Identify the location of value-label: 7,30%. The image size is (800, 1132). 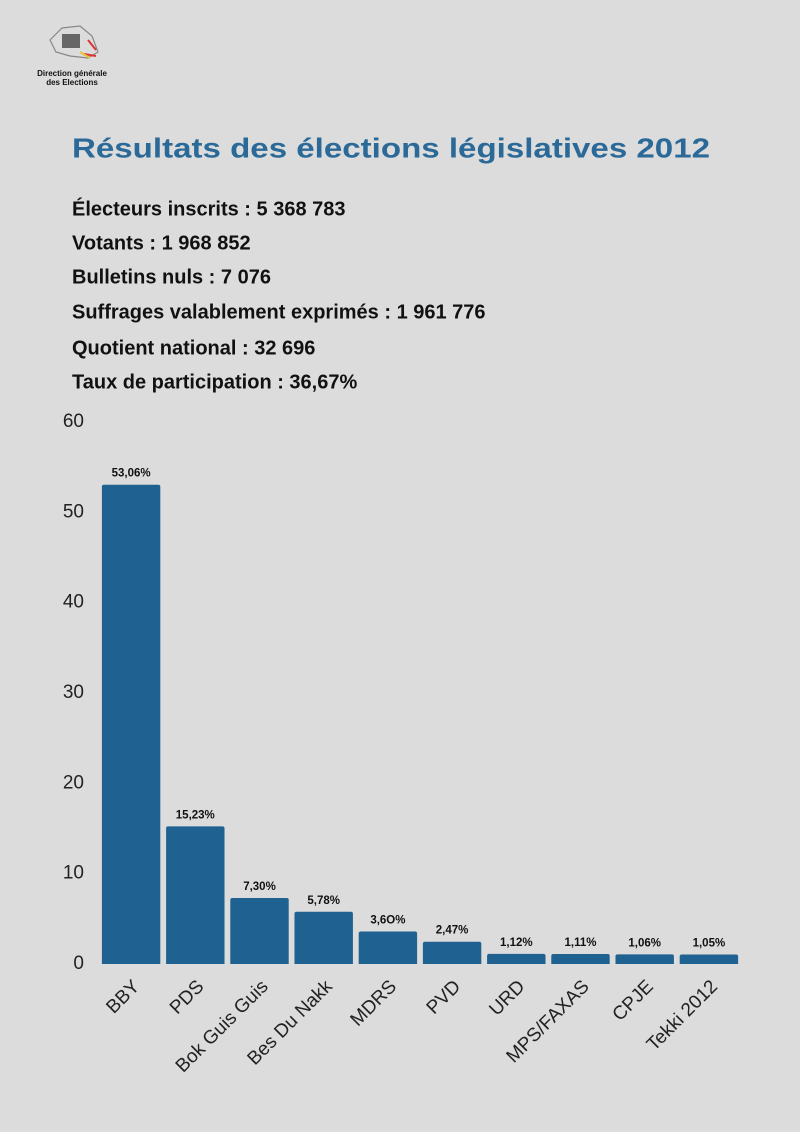
(259, 887).